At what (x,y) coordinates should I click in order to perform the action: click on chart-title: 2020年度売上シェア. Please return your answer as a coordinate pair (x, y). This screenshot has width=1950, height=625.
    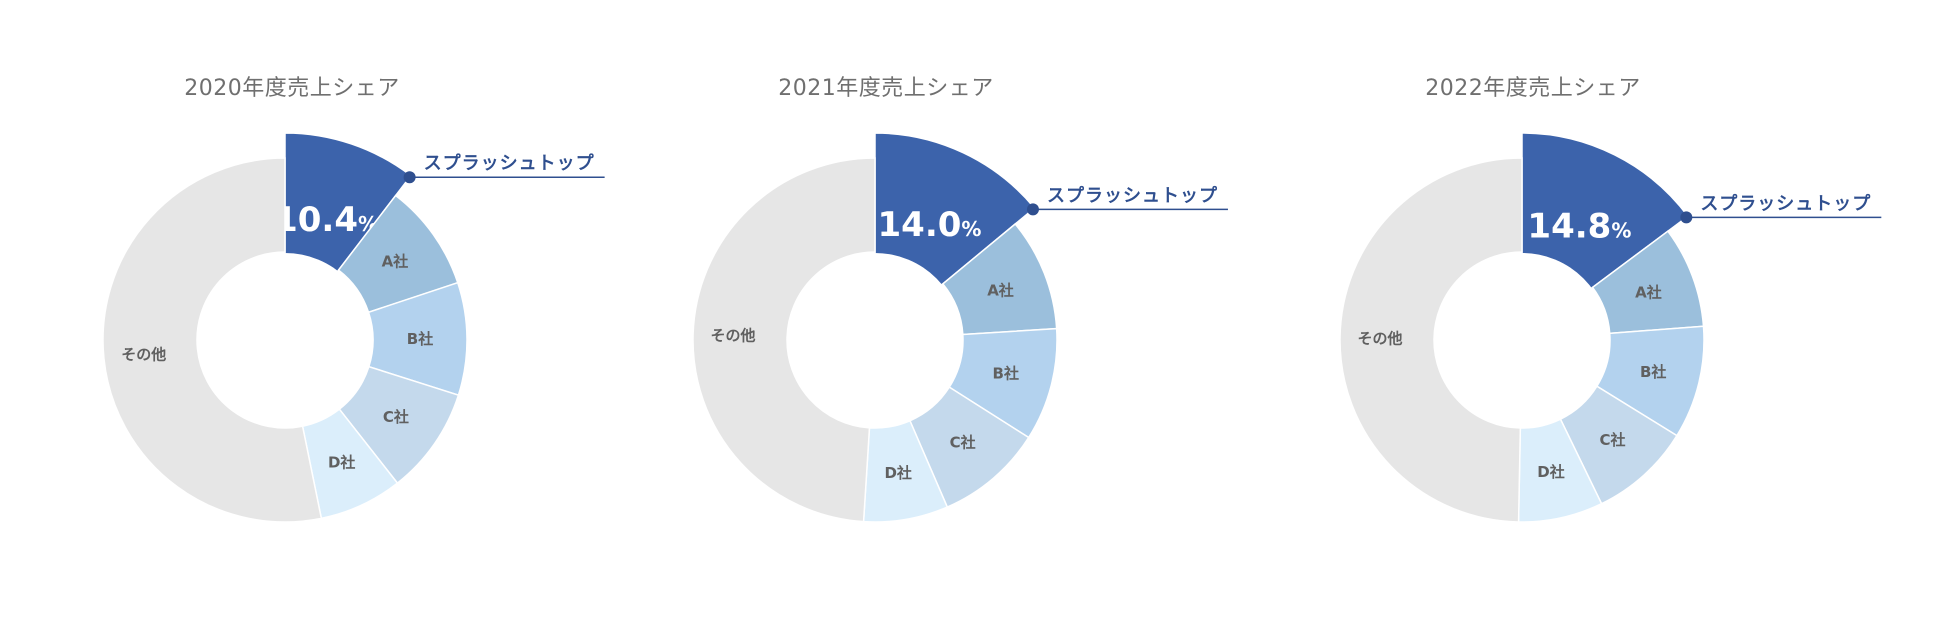
    Looking at the image, I should click on (292, 88).